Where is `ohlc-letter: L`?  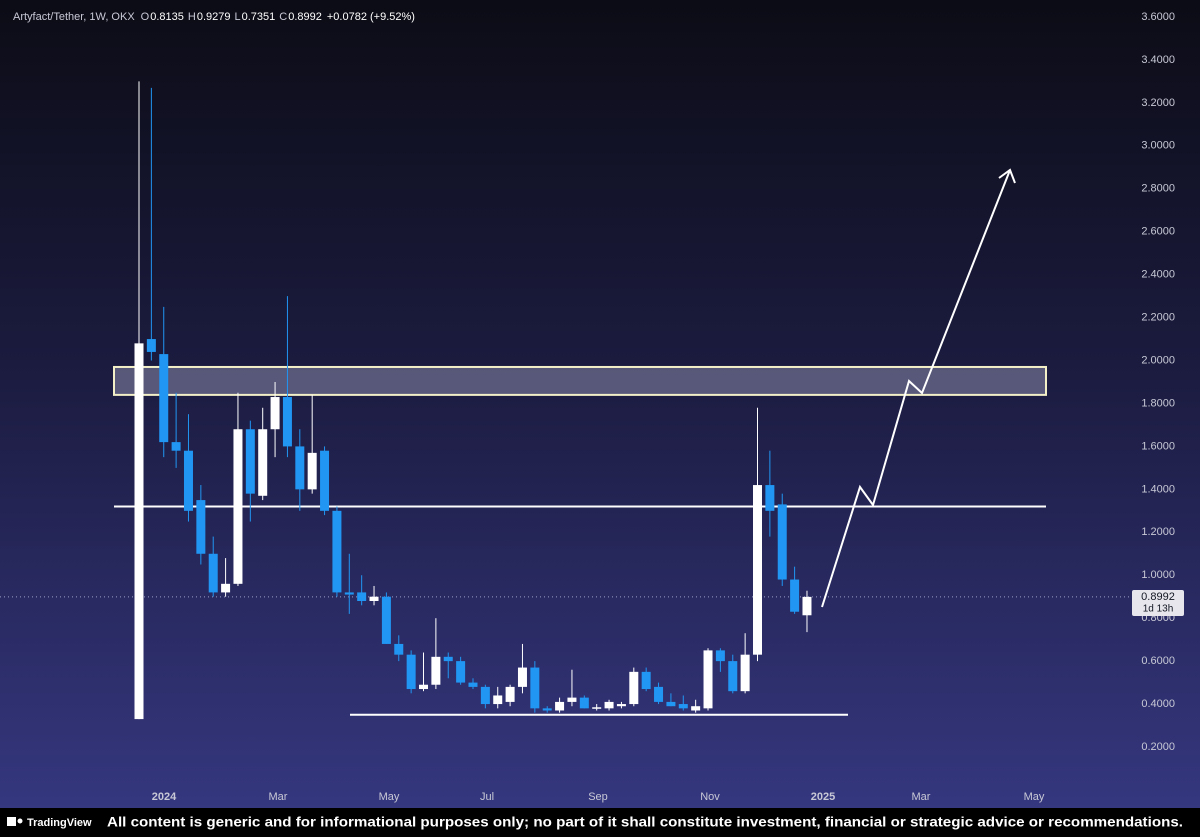 ohlc-letter: L is located at coordinates (237, 17).